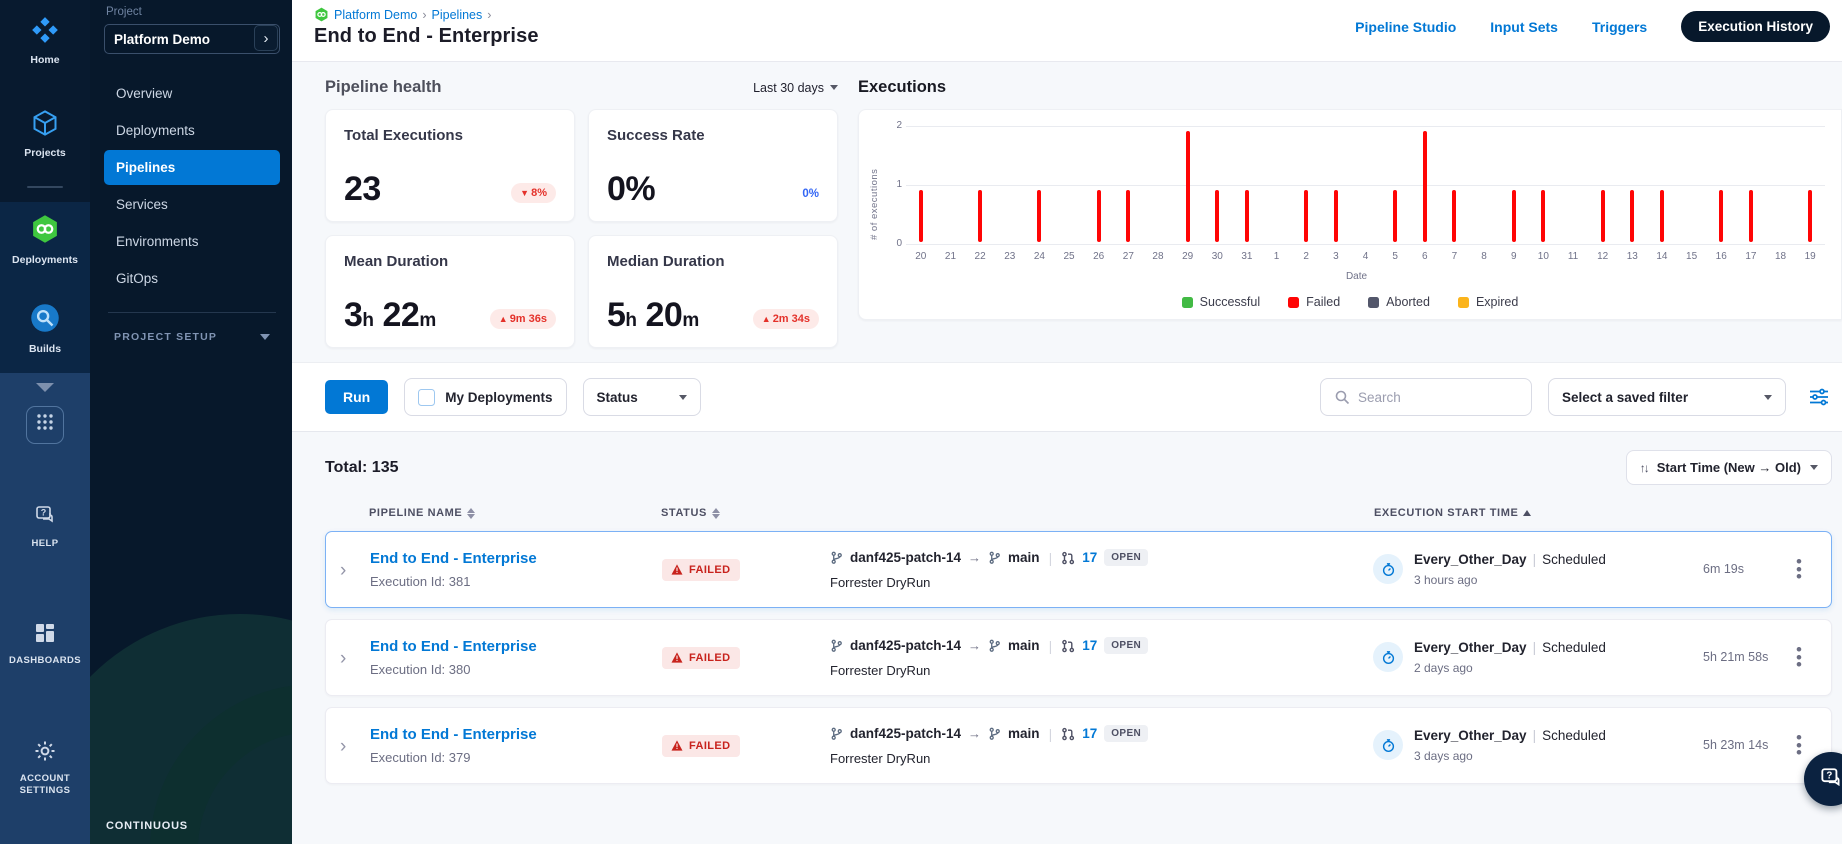 Image resolution: width=1842 pixels, height=844 pixels. What do you see at coordinates (45, 125) in the screenshot?
I see `projects-icon` at bounding box center [45, 125].